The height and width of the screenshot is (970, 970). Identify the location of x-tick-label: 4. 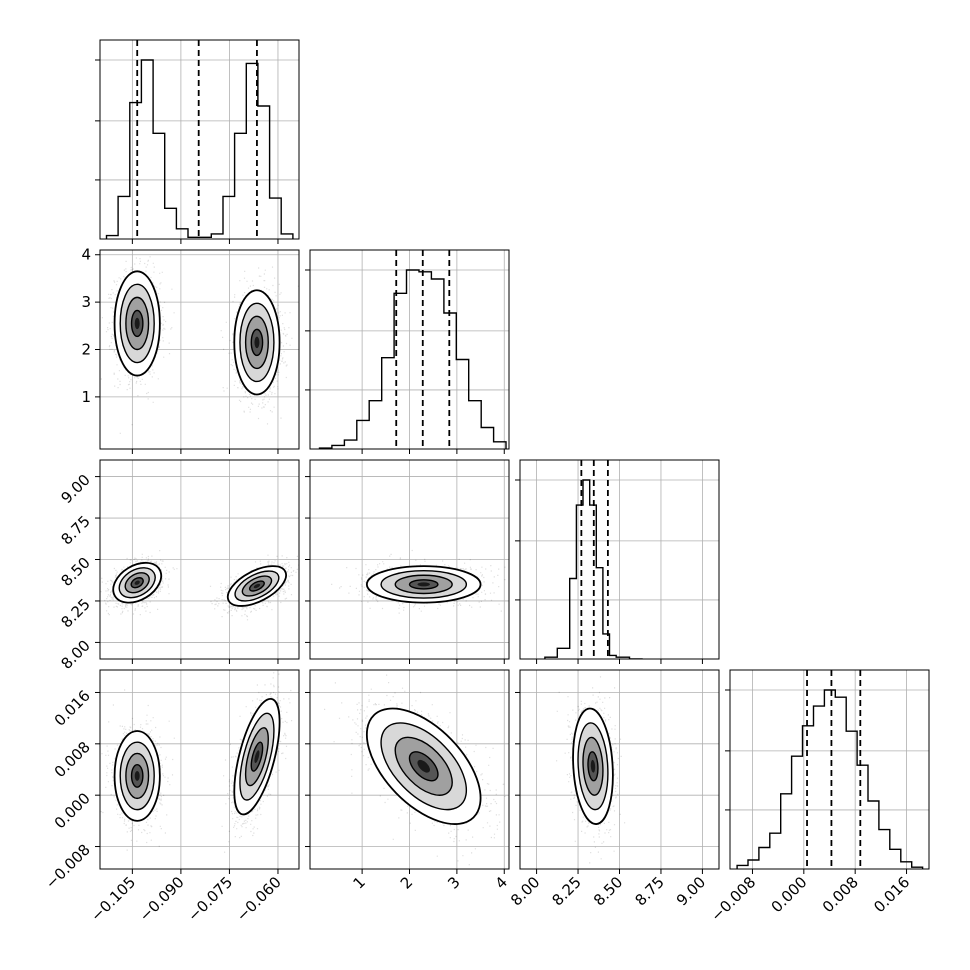
(501, 882).